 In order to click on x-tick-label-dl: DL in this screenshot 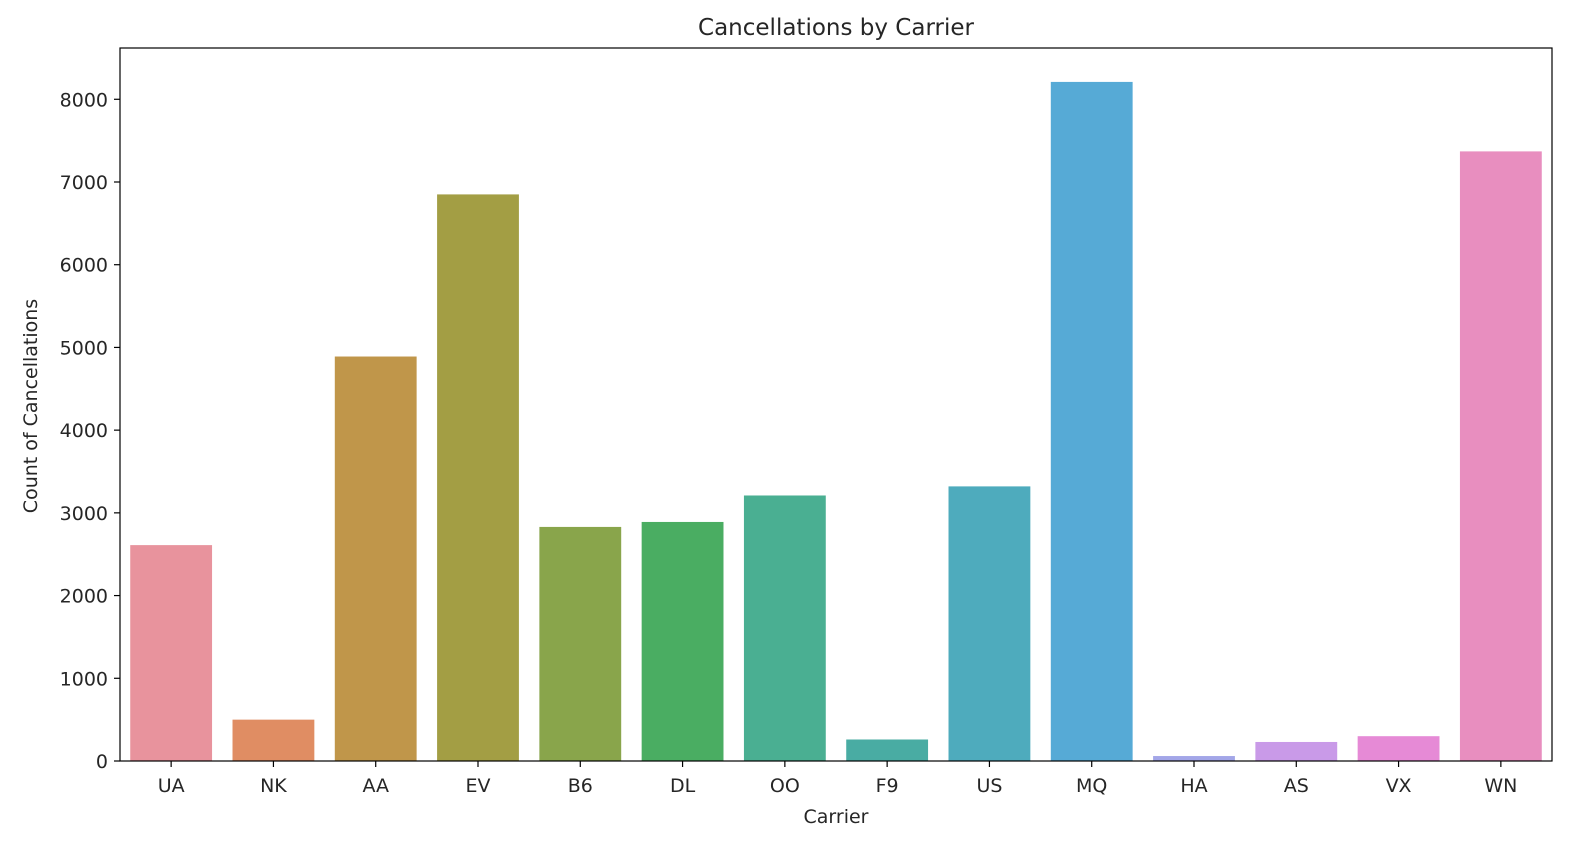, I will do `click(683, 786)`.